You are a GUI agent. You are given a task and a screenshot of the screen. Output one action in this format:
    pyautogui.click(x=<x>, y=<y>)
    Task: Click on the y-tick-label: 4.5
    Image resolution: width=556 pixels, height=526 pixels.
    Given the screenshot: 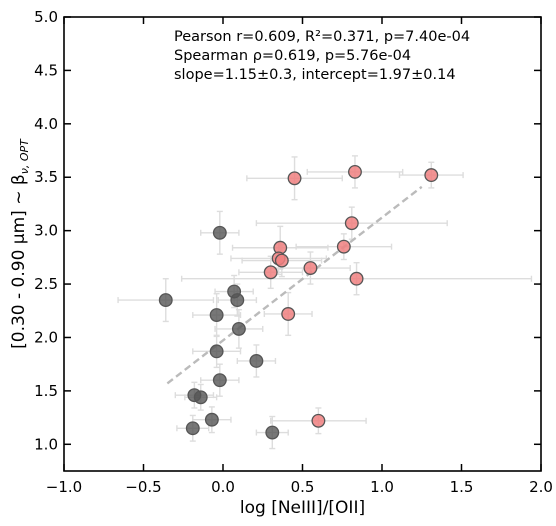 What is the action you would take?
    pyautogui.click(x=46, y=70)
    